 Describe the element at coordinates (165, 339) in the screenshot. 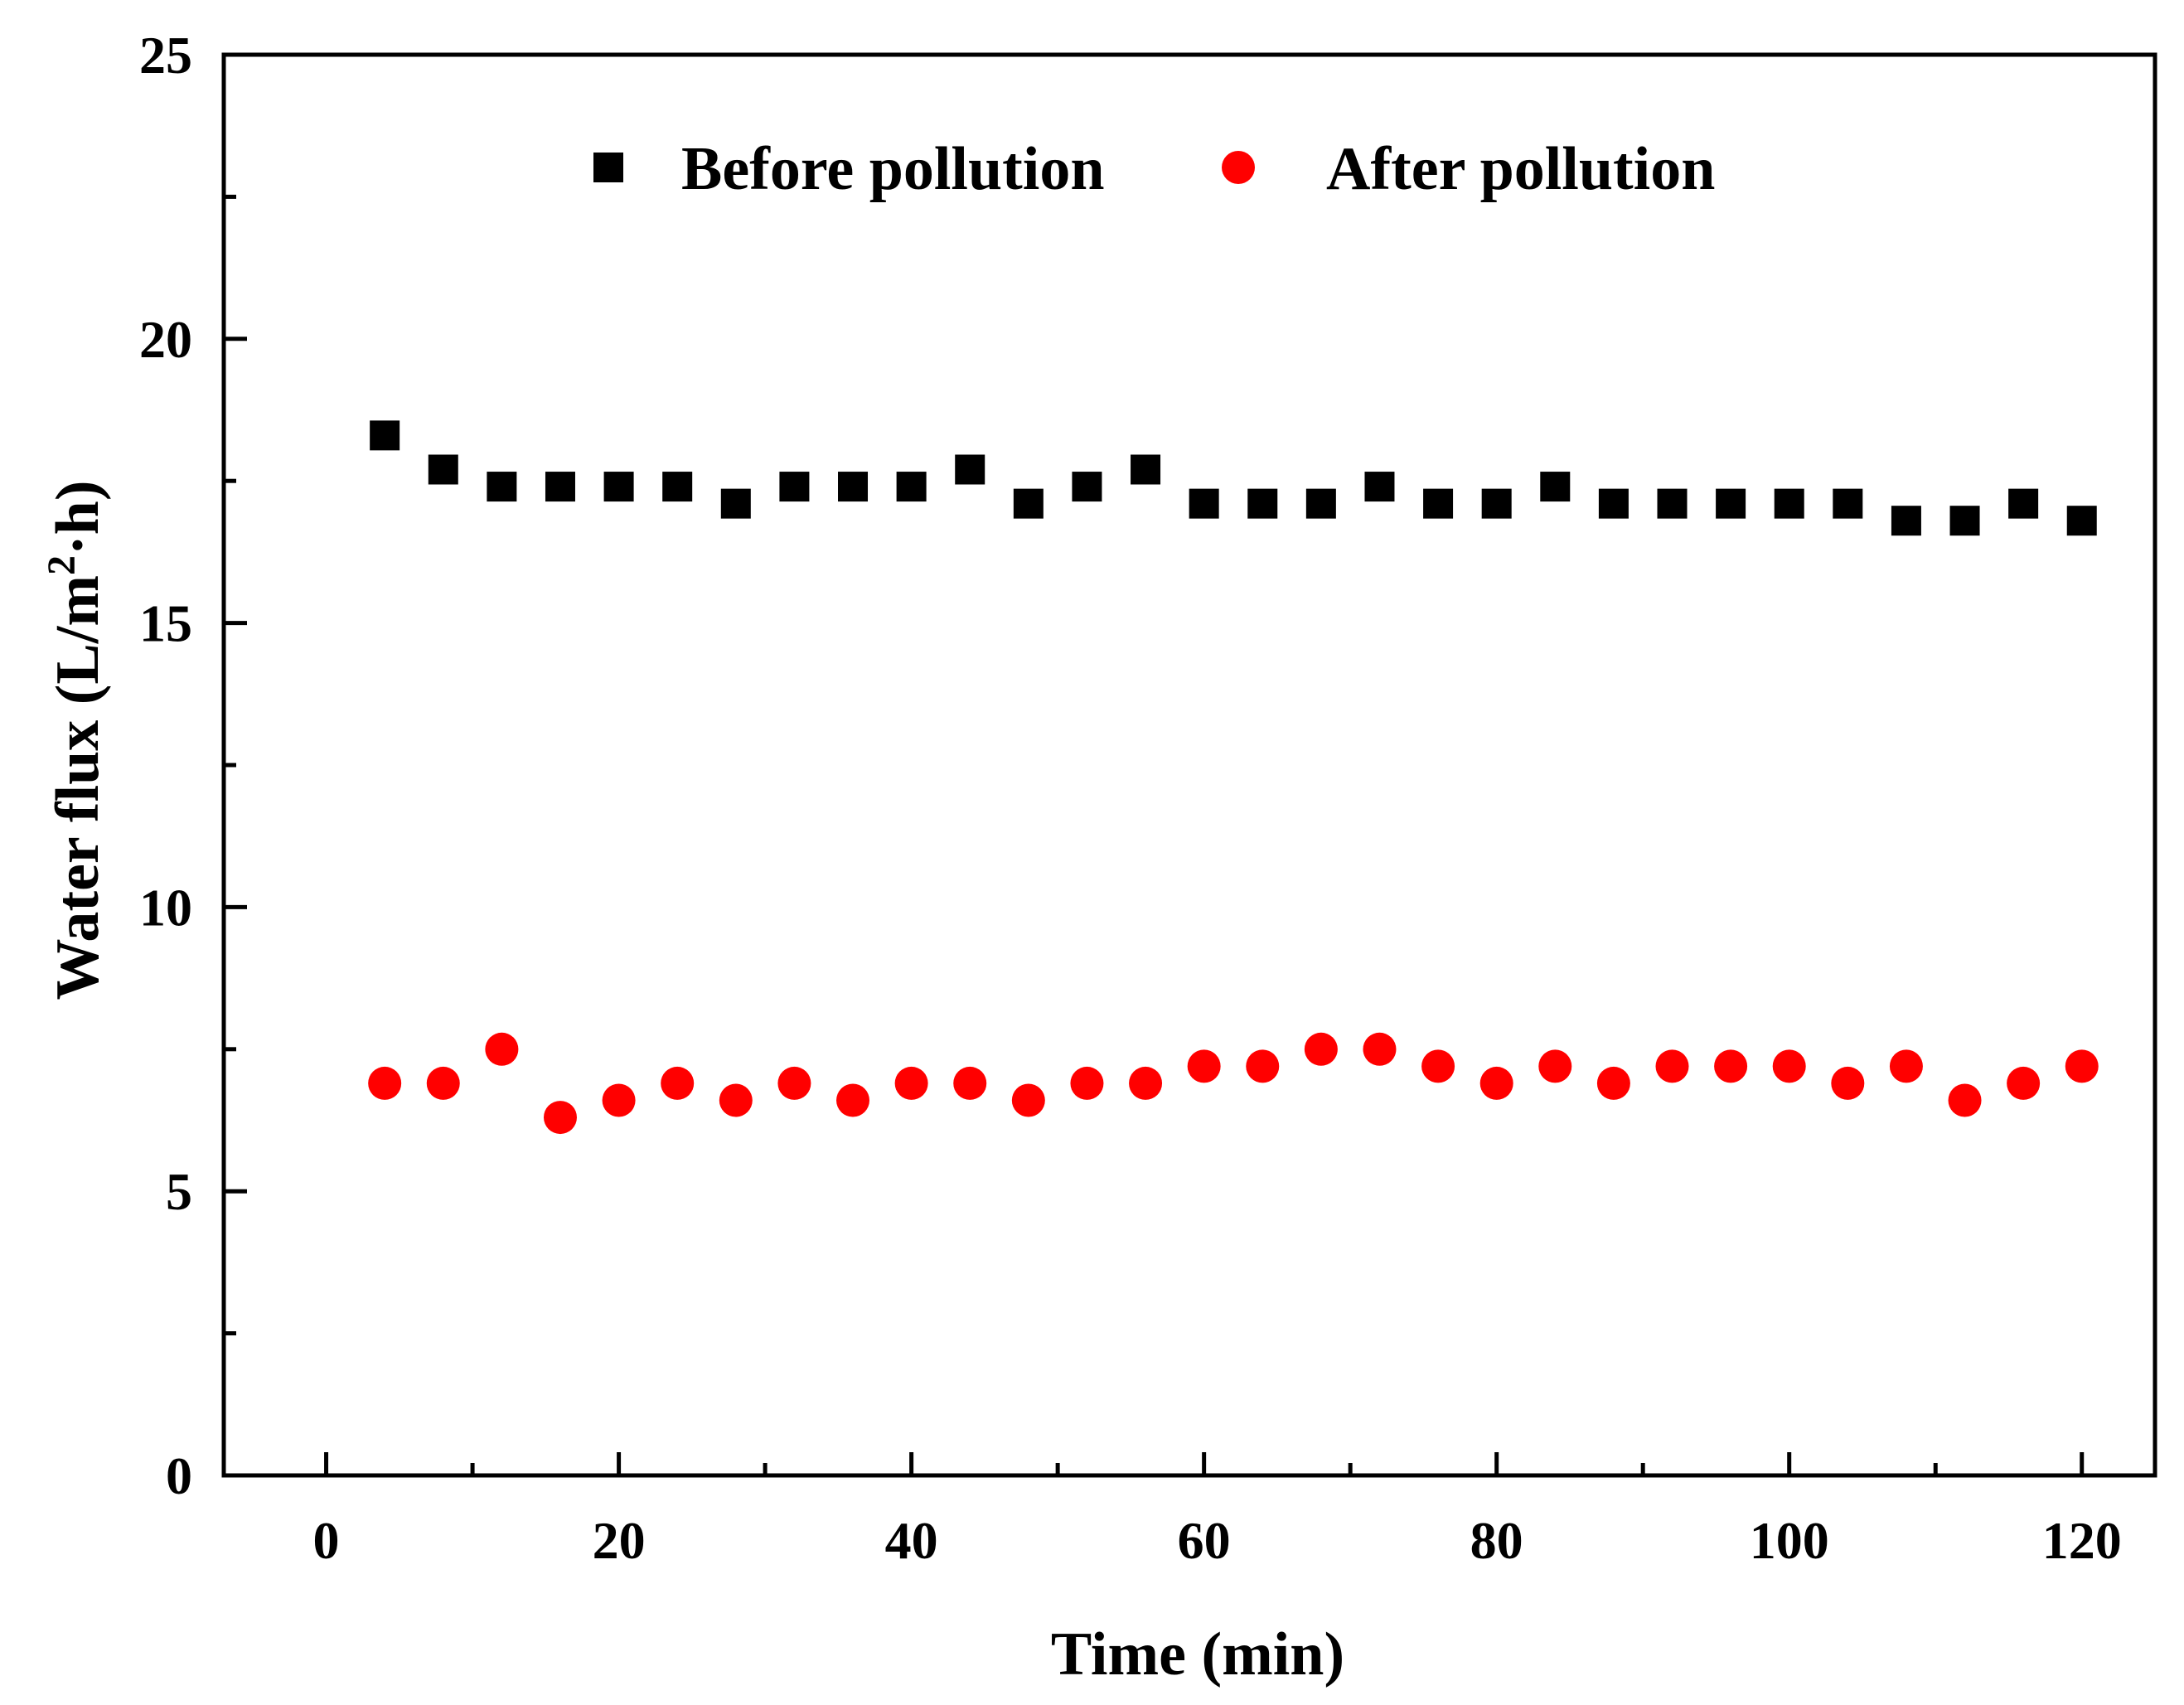

I see `y-tick-label: 20` at that location.